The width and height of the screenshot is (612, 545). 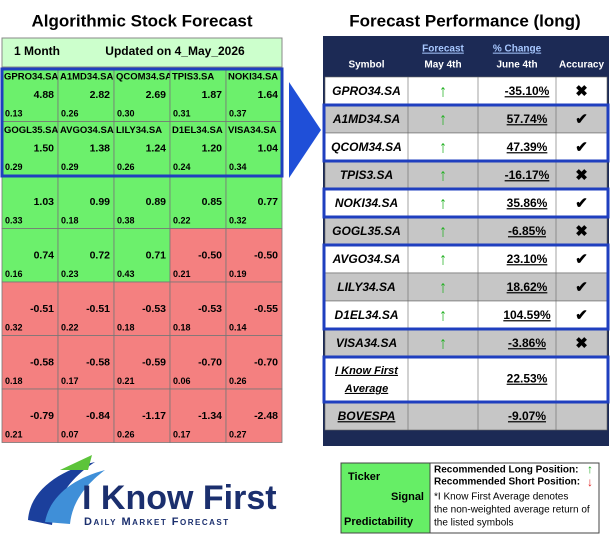 What do you see at coordinates (266, 362) in the screenshot?
I see `cell-signal: -0.70` at bounding box center [266, 362].